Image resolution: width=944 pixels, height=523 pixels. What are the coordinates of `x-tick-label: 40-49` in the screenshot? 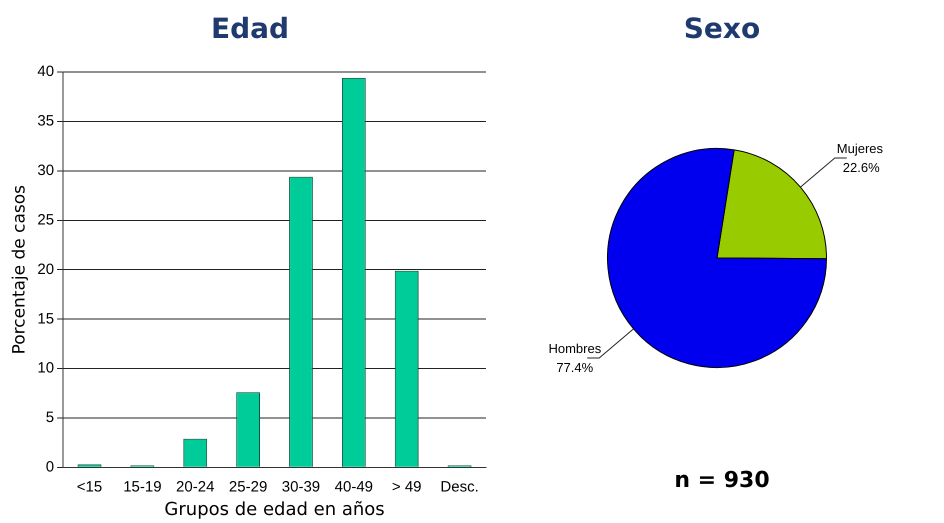 It's located at (354, 487).